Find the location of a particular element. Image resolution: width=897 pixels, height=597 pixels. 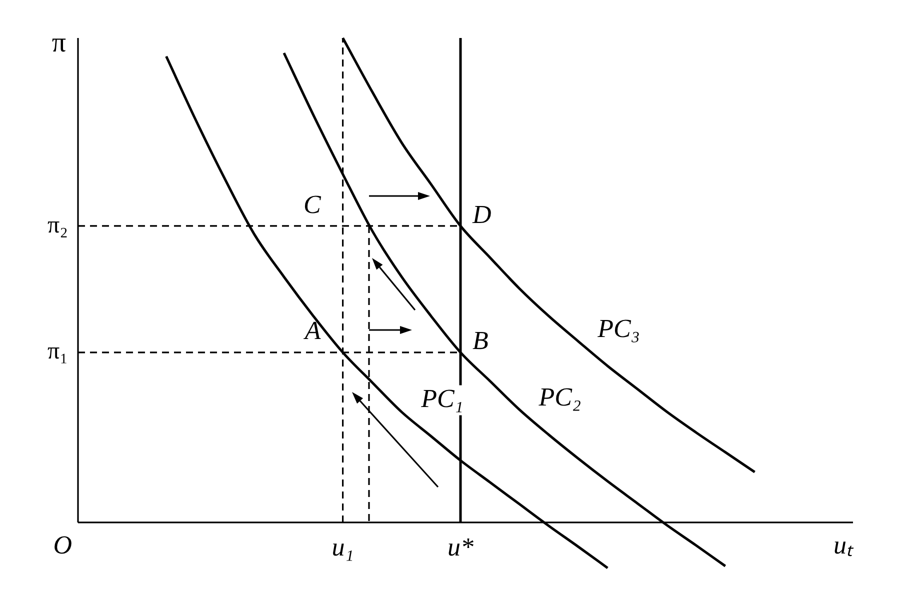

x-axis-title: uₜ is located at coordinates (844, 545).